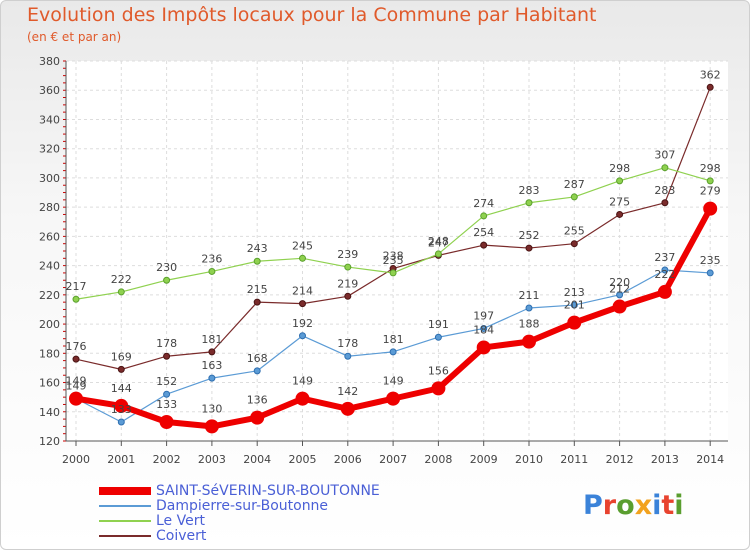  Describe the element at coordinates (302, 291) in the screenshot. I see `data-label-coivert: 214` at that location.